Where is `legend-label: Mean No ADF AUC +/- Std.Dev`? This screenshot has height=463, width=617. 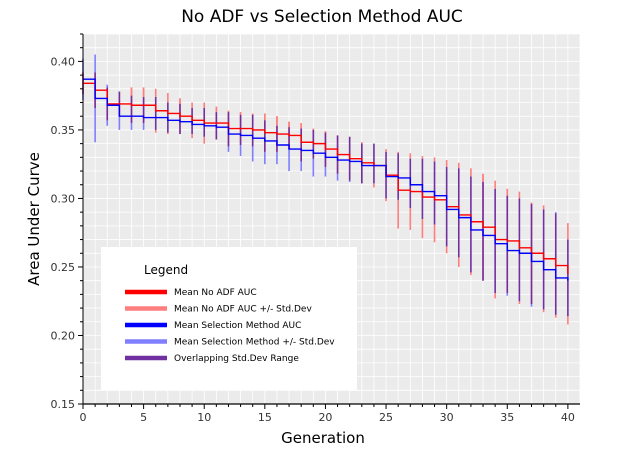
legend-label: Mean No ADF AUC +/- Std.Dev is located at coordinates (243, 310).